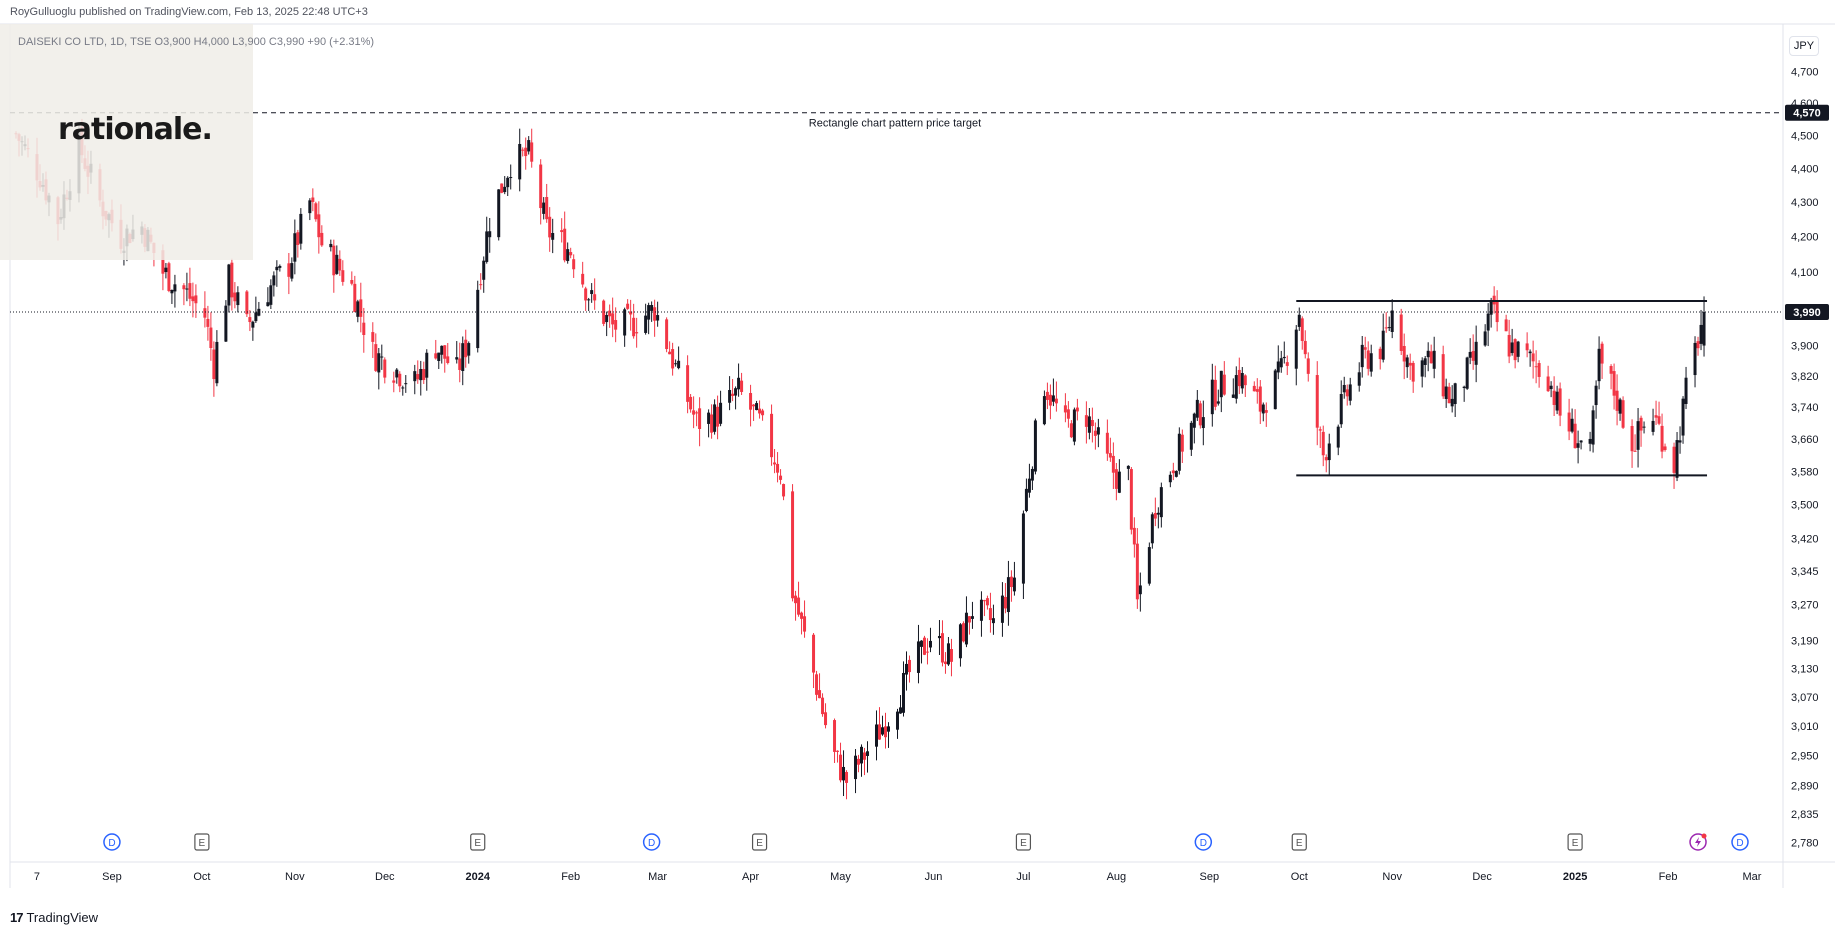 Image resolution: width=1835 pixels, height=931 pixels. Describe the element at coordinates (1804, 46) in the screenshot. I see `currency-button: JPY` at that location.